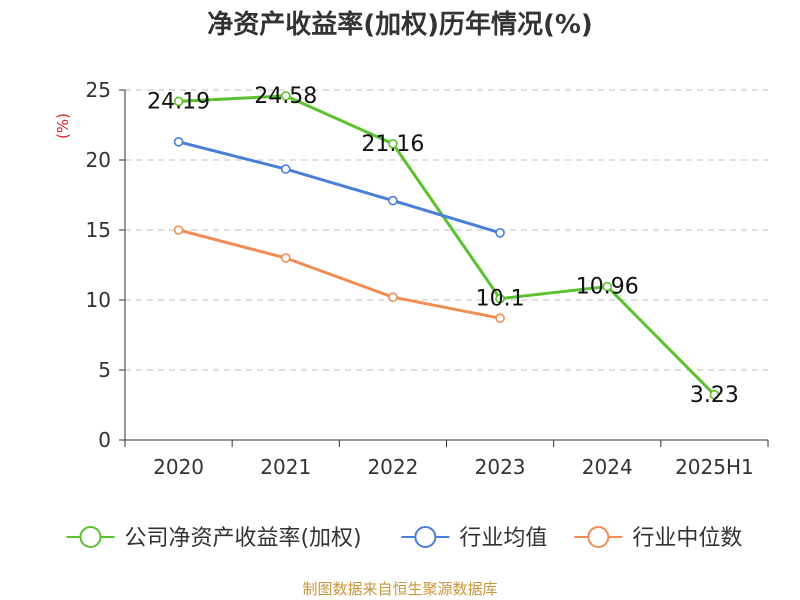 The image size is (800, 600). What do you see at coordinates (392, 467) in the screenshot?
I see `x-tick-label: 2022` at bounding box center [392, 467].